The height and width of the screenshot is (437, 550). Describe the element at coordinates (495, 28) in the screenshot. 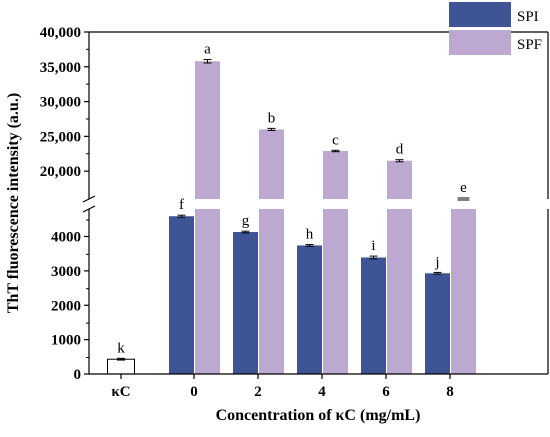

I see `legend: SPI SPF` at that location.